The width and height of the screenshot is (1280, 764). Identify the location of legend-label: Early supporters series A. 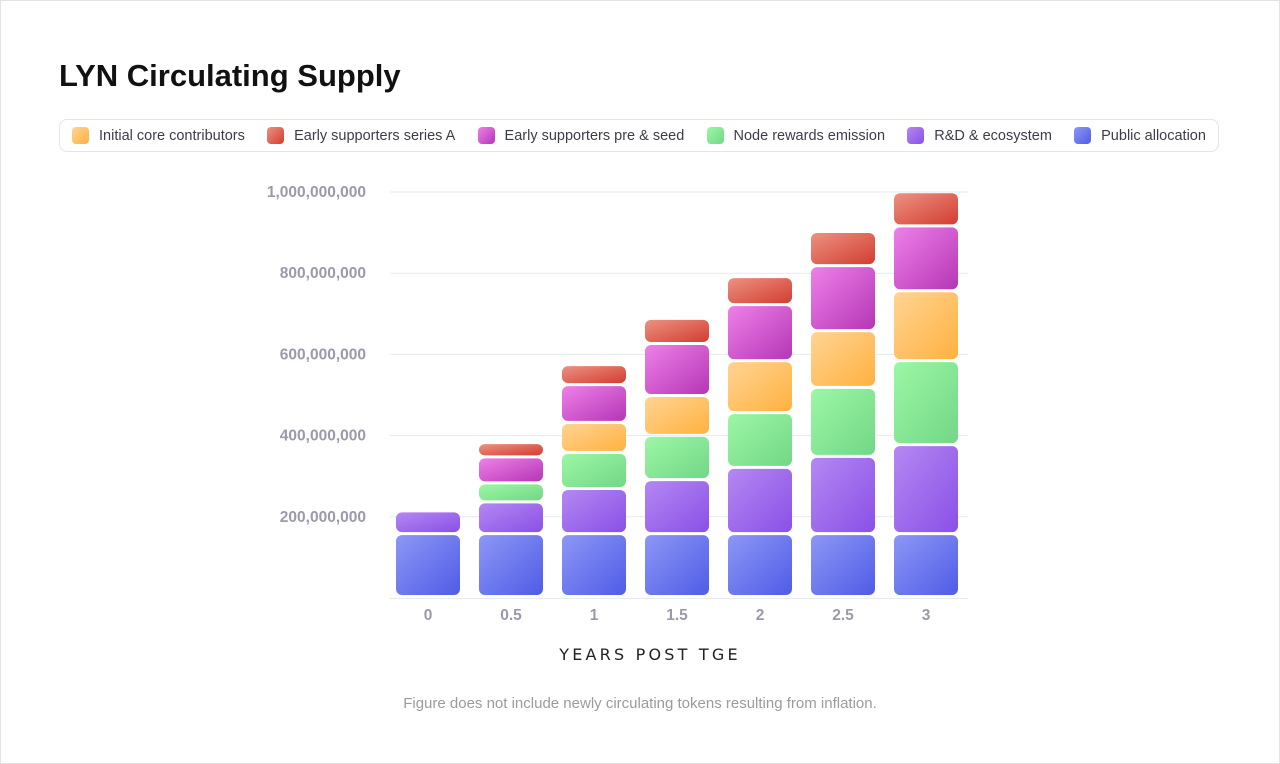
(375, 135).